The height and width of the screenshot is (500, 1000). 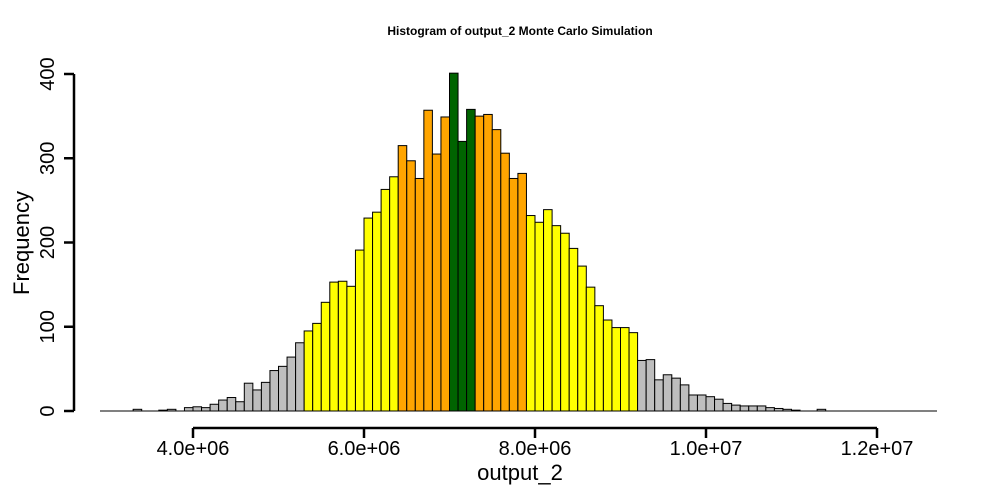 What do you see at coordinates (535, 449) in the screenshot?
I see `x-tick-label: 8.0e+06` at bounding box center [535, 449].